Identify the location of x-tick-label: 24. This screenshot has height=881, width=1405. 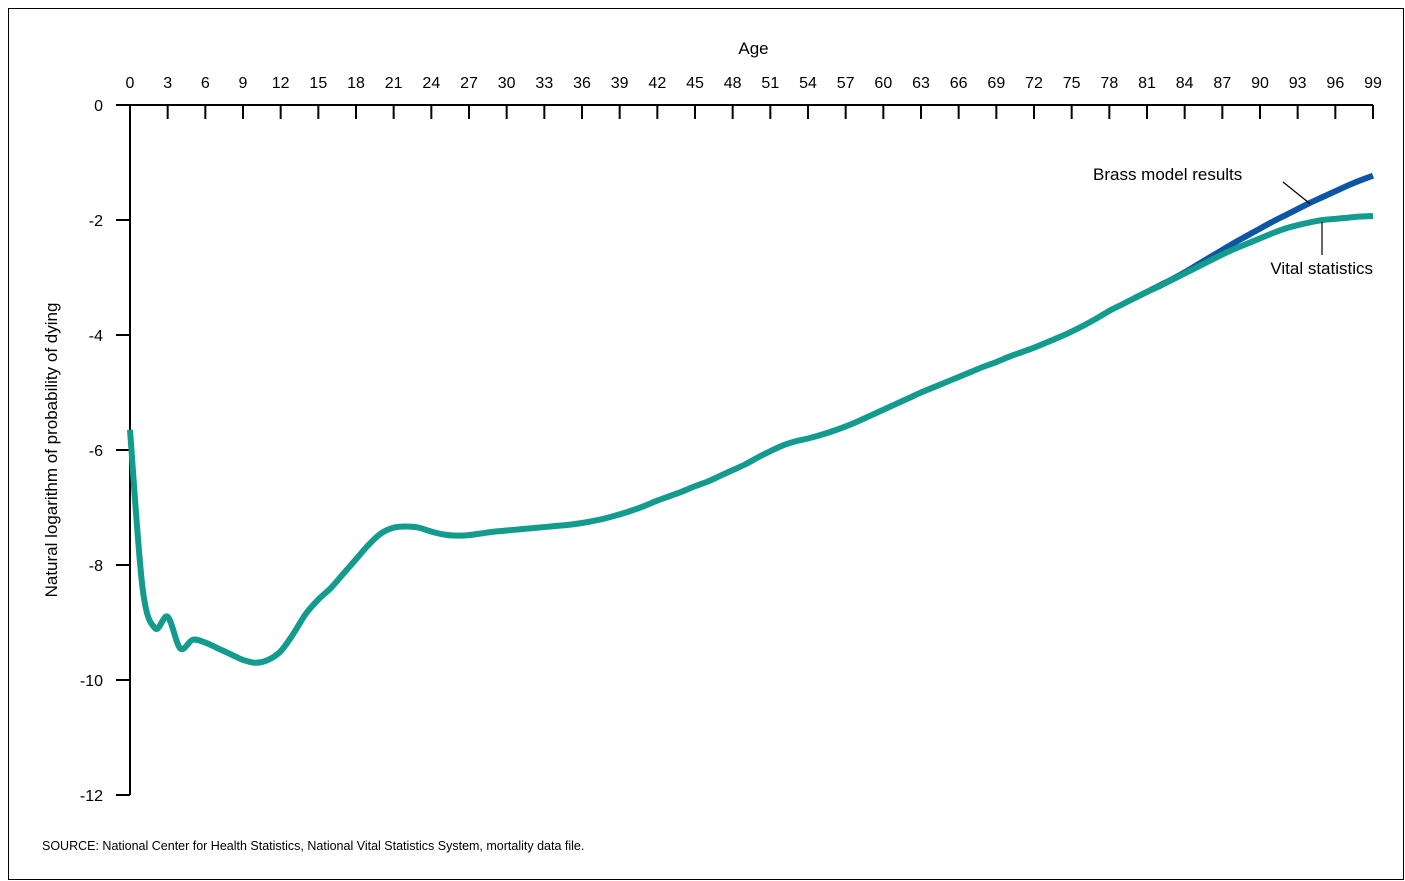
(431, 83).